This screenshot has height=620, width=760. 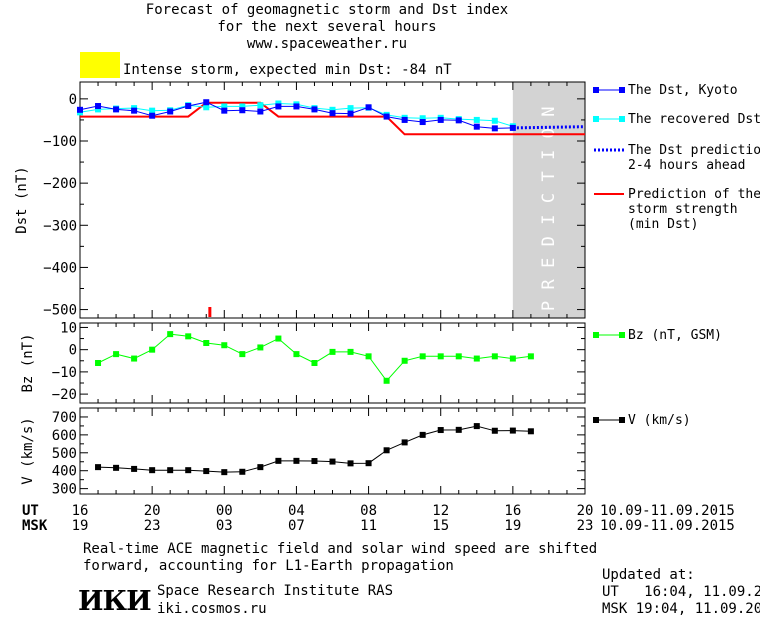 I want to click on prediction-label-letter: D, so click(x=549, y=241).